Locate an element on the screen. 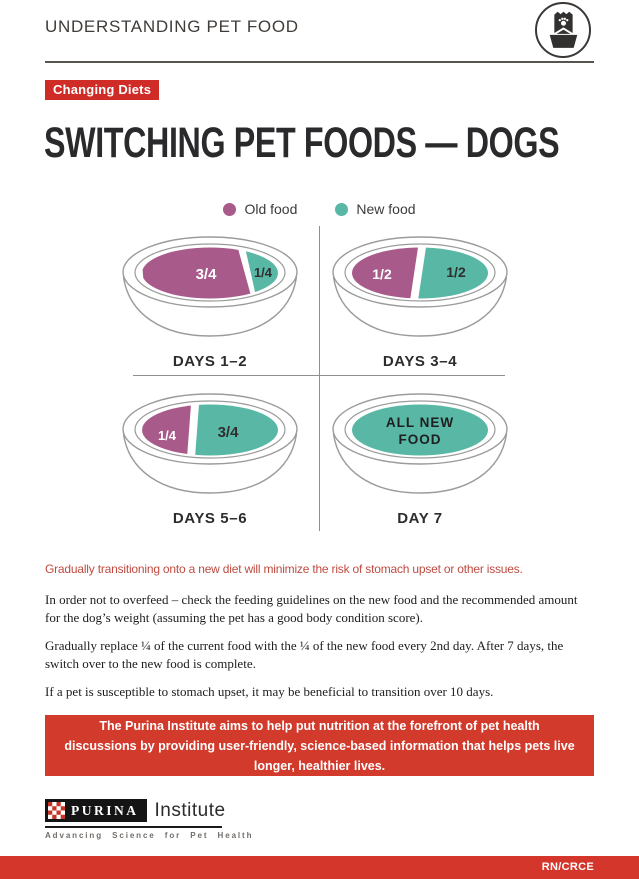 Image resolution: width=639 pixels, height=879 pixels. new-food-fraction: 3/4 is located at coordinates (229, 432).